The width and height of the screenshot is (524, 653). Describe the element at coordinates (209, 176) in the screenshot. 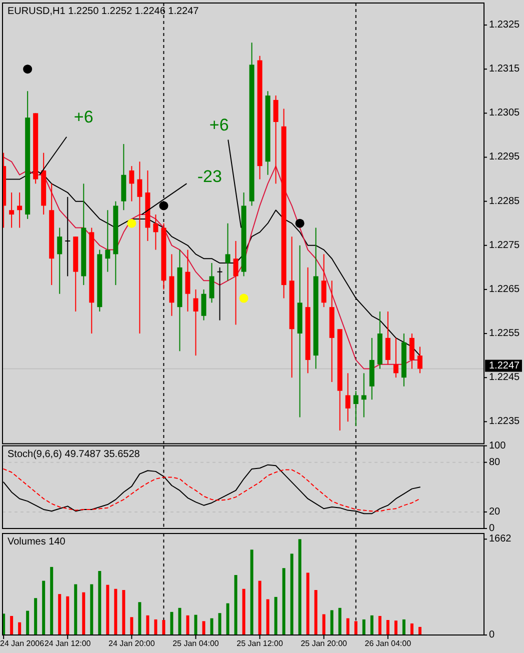

I see `annotation: -23` at that location.